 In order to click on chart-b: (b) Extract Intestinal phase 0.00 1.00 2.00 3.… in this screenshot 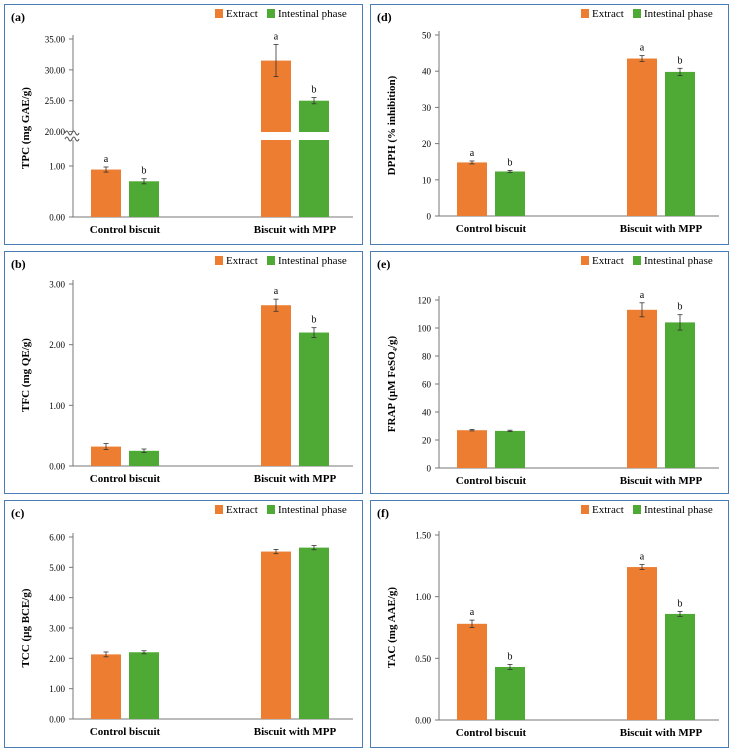, I will do `click(182, 370)`.